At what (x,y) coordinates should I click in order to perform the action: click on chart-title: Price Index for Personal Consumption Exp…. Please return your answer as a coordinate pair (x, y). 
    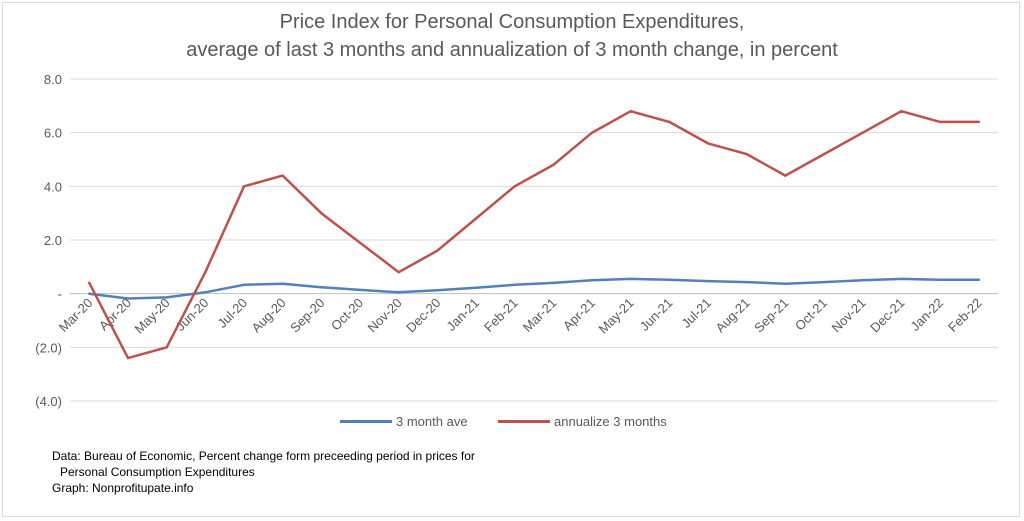
    Looking at the image, I should click on (512, 36).